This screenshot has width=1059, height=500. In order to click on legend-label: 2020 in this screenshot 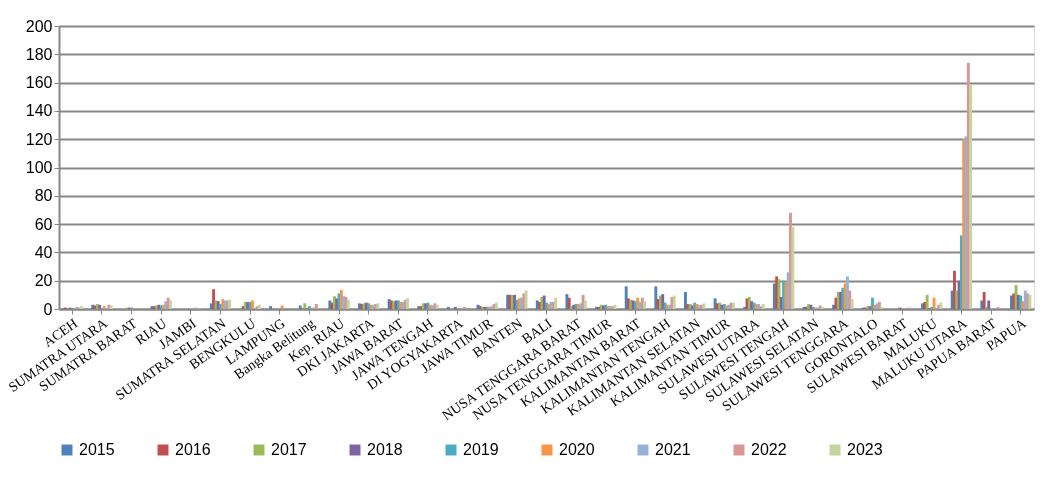, I will do `click(577, 449)`.